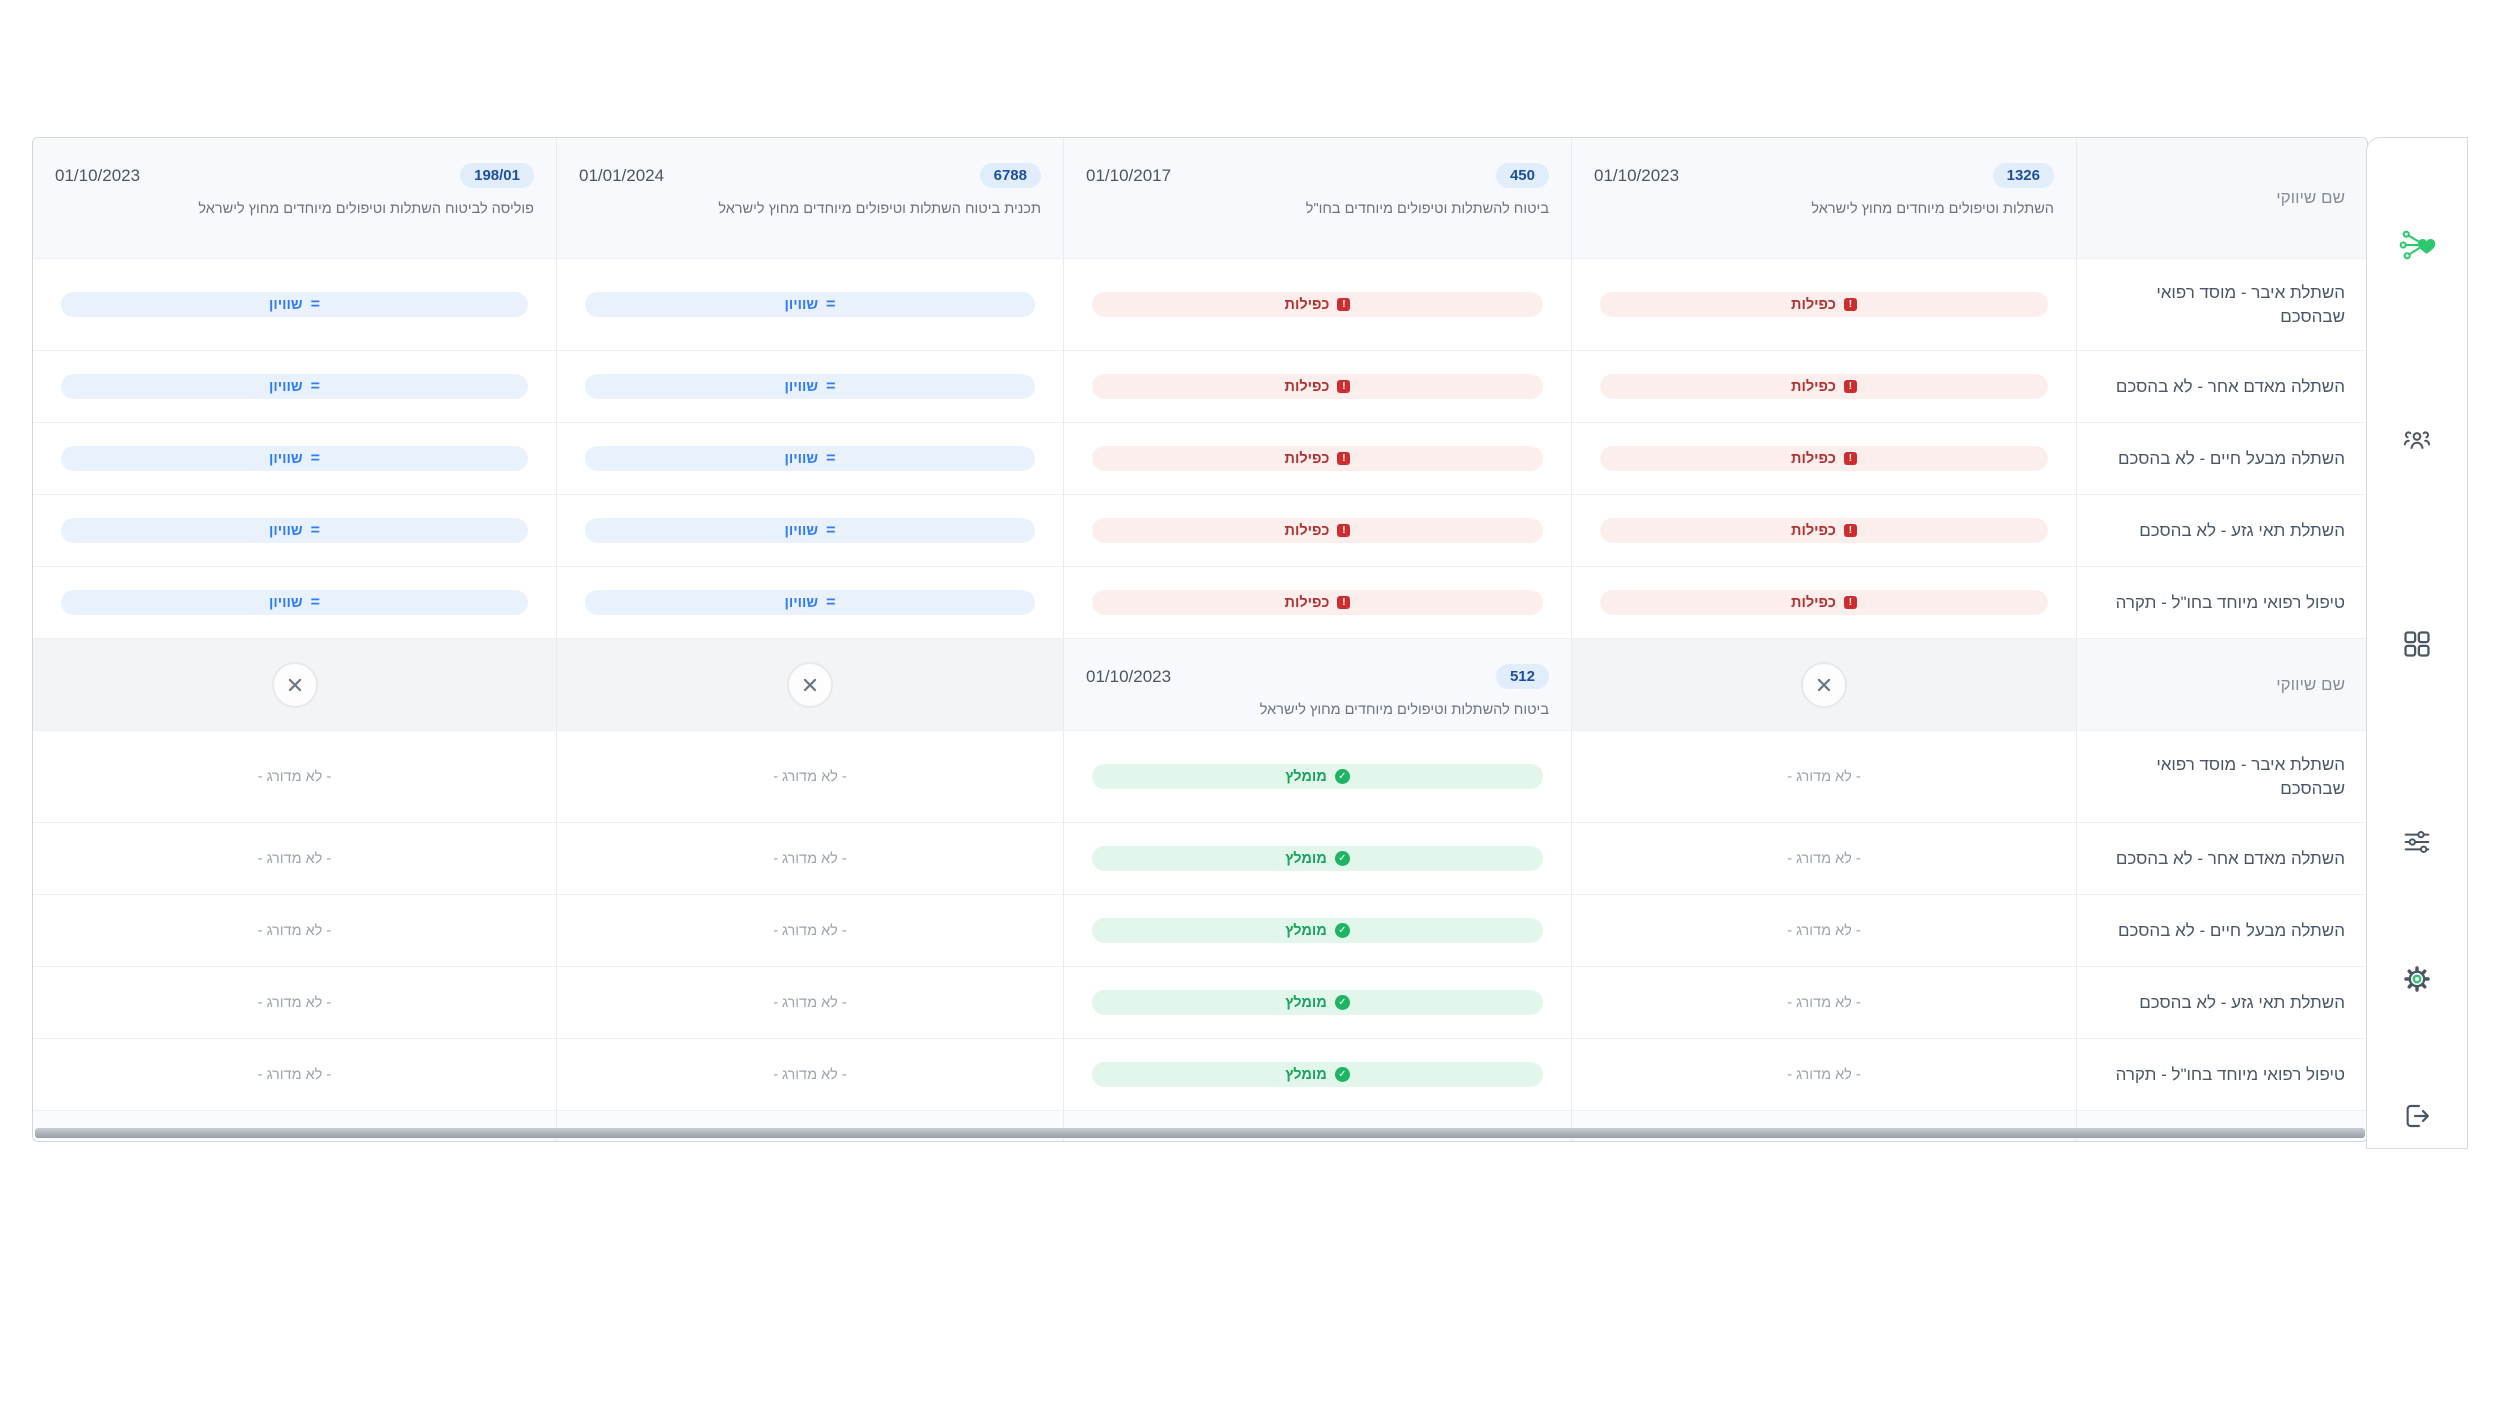  Describe the element at coordinates (1637, 175) in the screenshot. I see `plan-start-date: 01/10/2023` at that location.